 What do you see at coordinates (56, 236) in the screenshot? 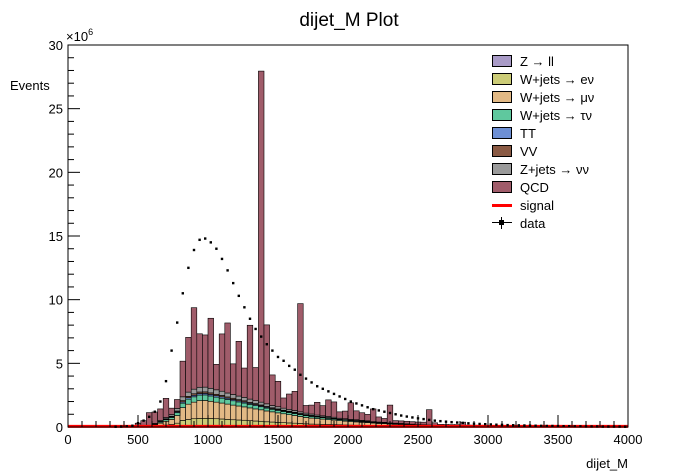
I see `y-tick-label: 15` at bounding box center [56, 236].